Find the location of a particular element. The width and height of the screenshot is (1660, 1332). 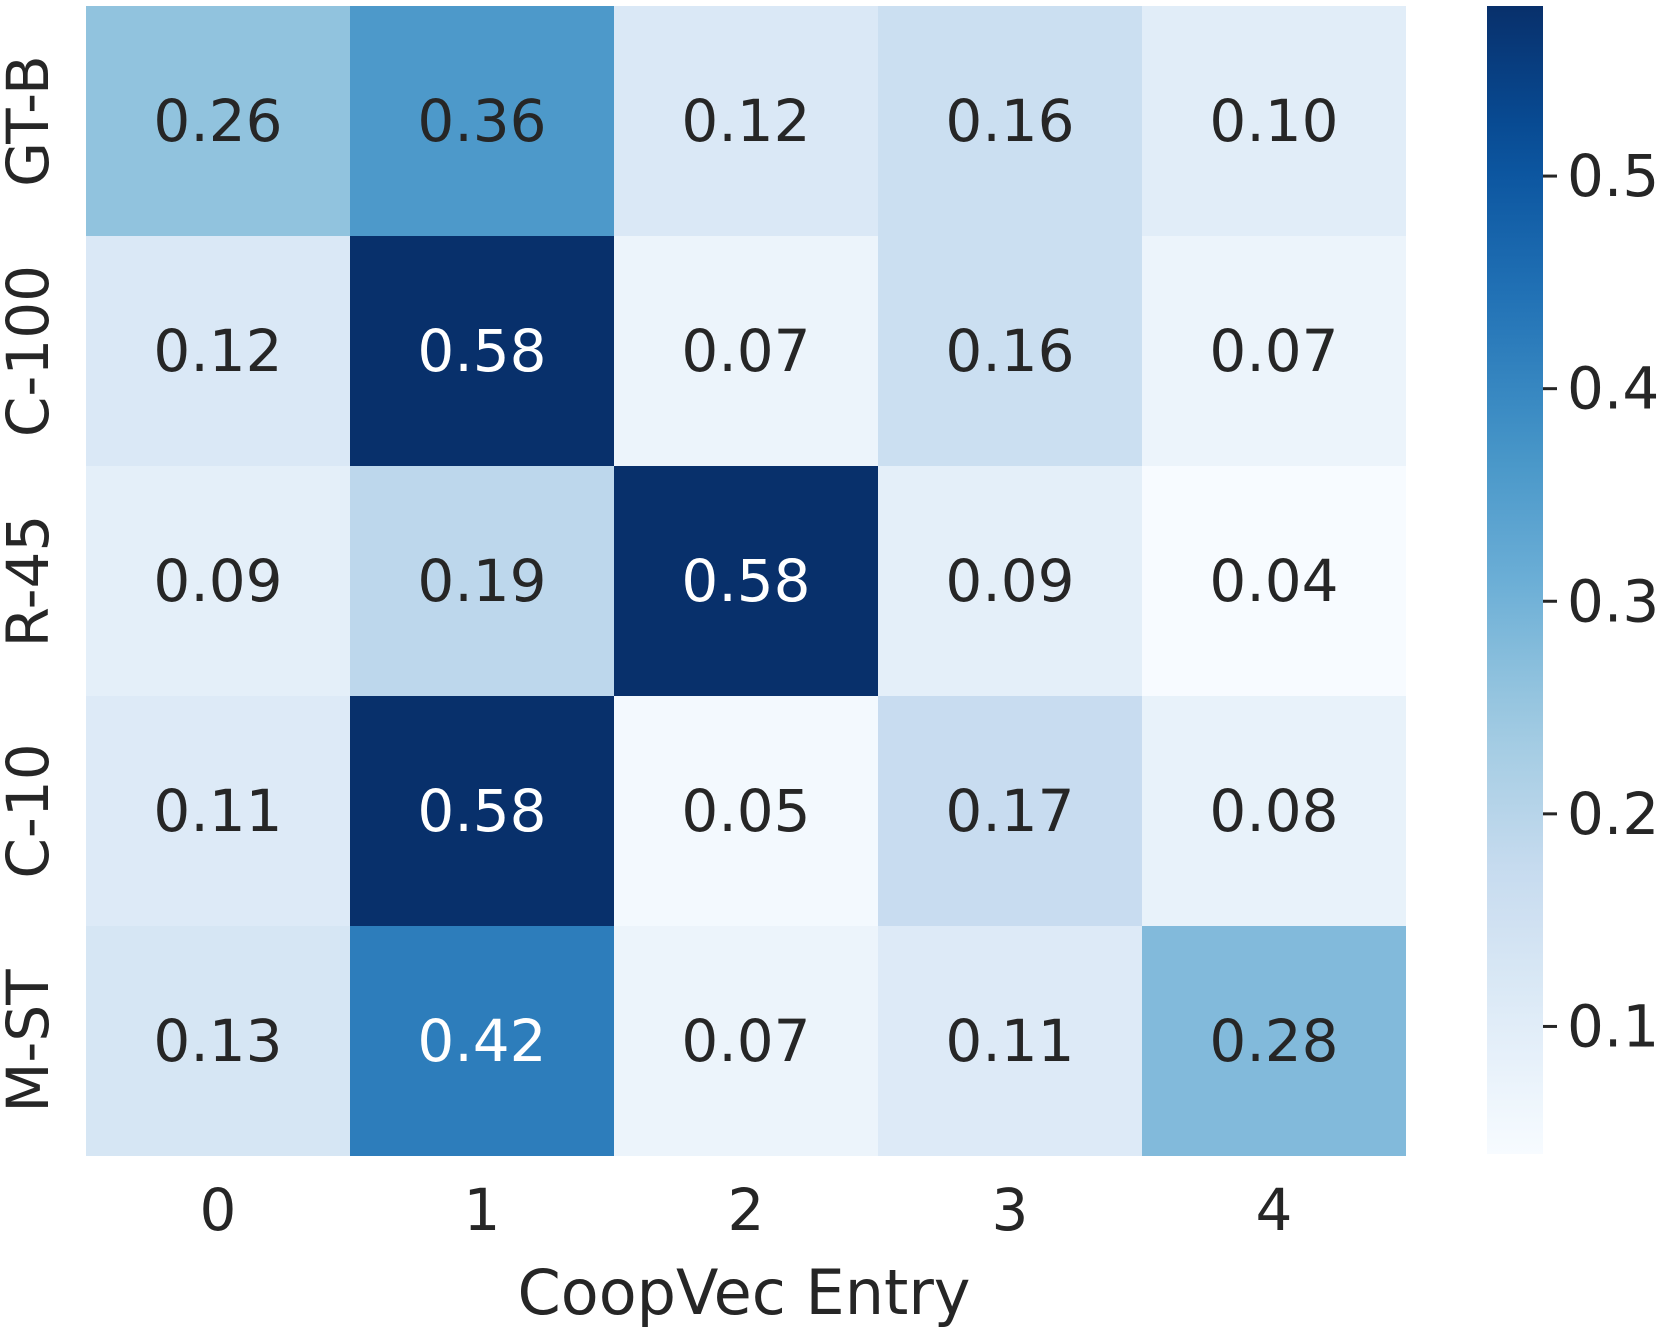

x-tick-label: 3 is located at coordinates (1010, 1210).